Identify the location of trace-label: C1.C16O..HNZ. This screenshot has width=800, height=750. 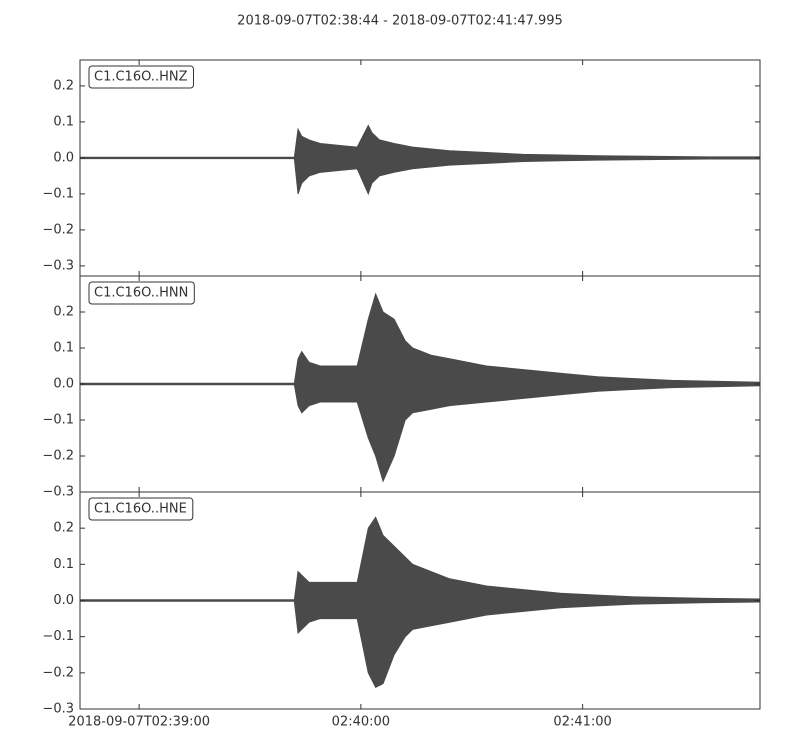
(141, 77).